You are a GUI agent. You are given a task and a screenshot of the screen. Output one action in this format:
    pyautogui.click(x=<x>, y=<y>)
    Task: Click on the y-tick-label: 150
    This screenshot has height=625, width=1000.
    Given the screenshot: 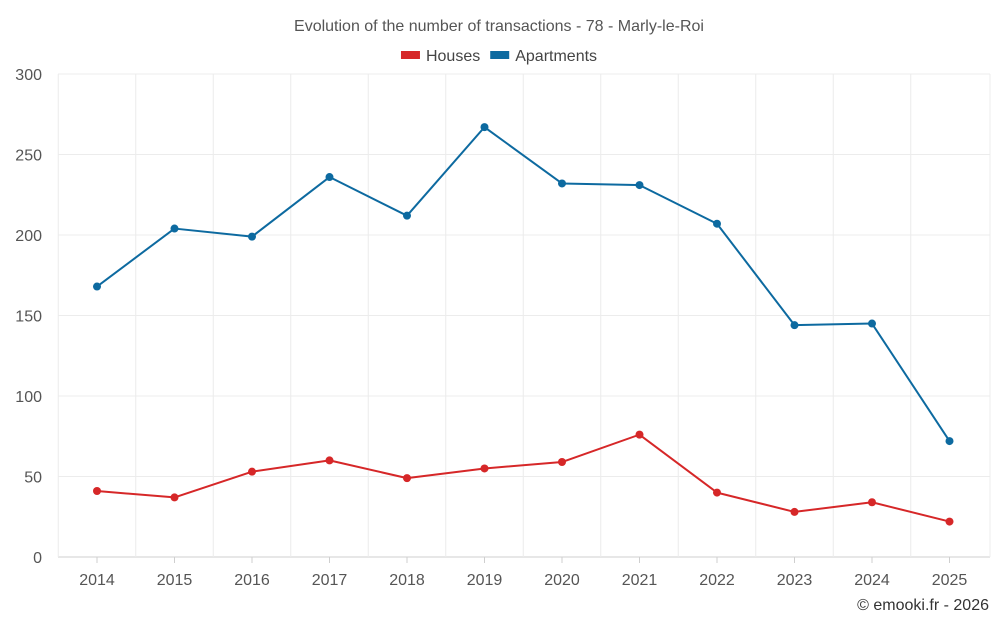 What is the action you would take?
    pyautogui.click(x=28, y=317)
    